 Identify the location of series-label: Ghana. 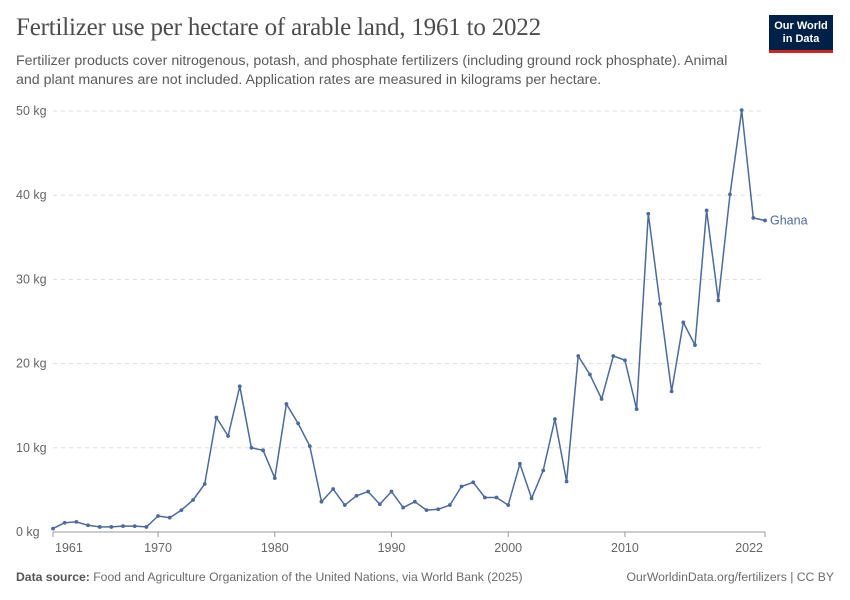
(789, 220).